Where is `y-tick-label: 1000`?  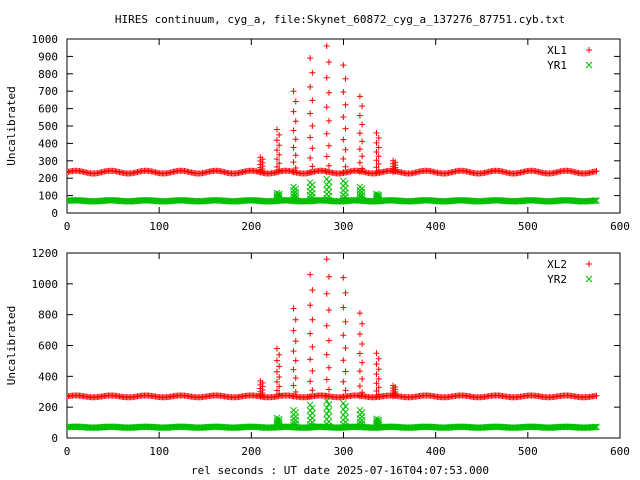
y-tick-label: 1000 is located at coordinates (45, 284).